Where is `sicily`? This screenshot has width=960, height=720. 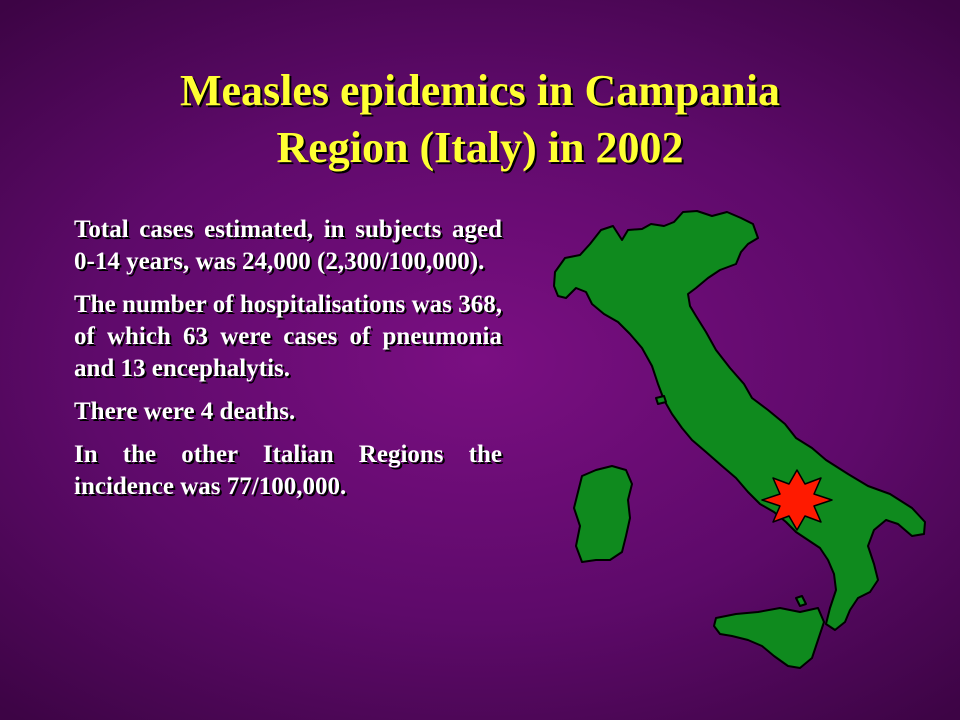 sicily is located at coordinates (769, 638).